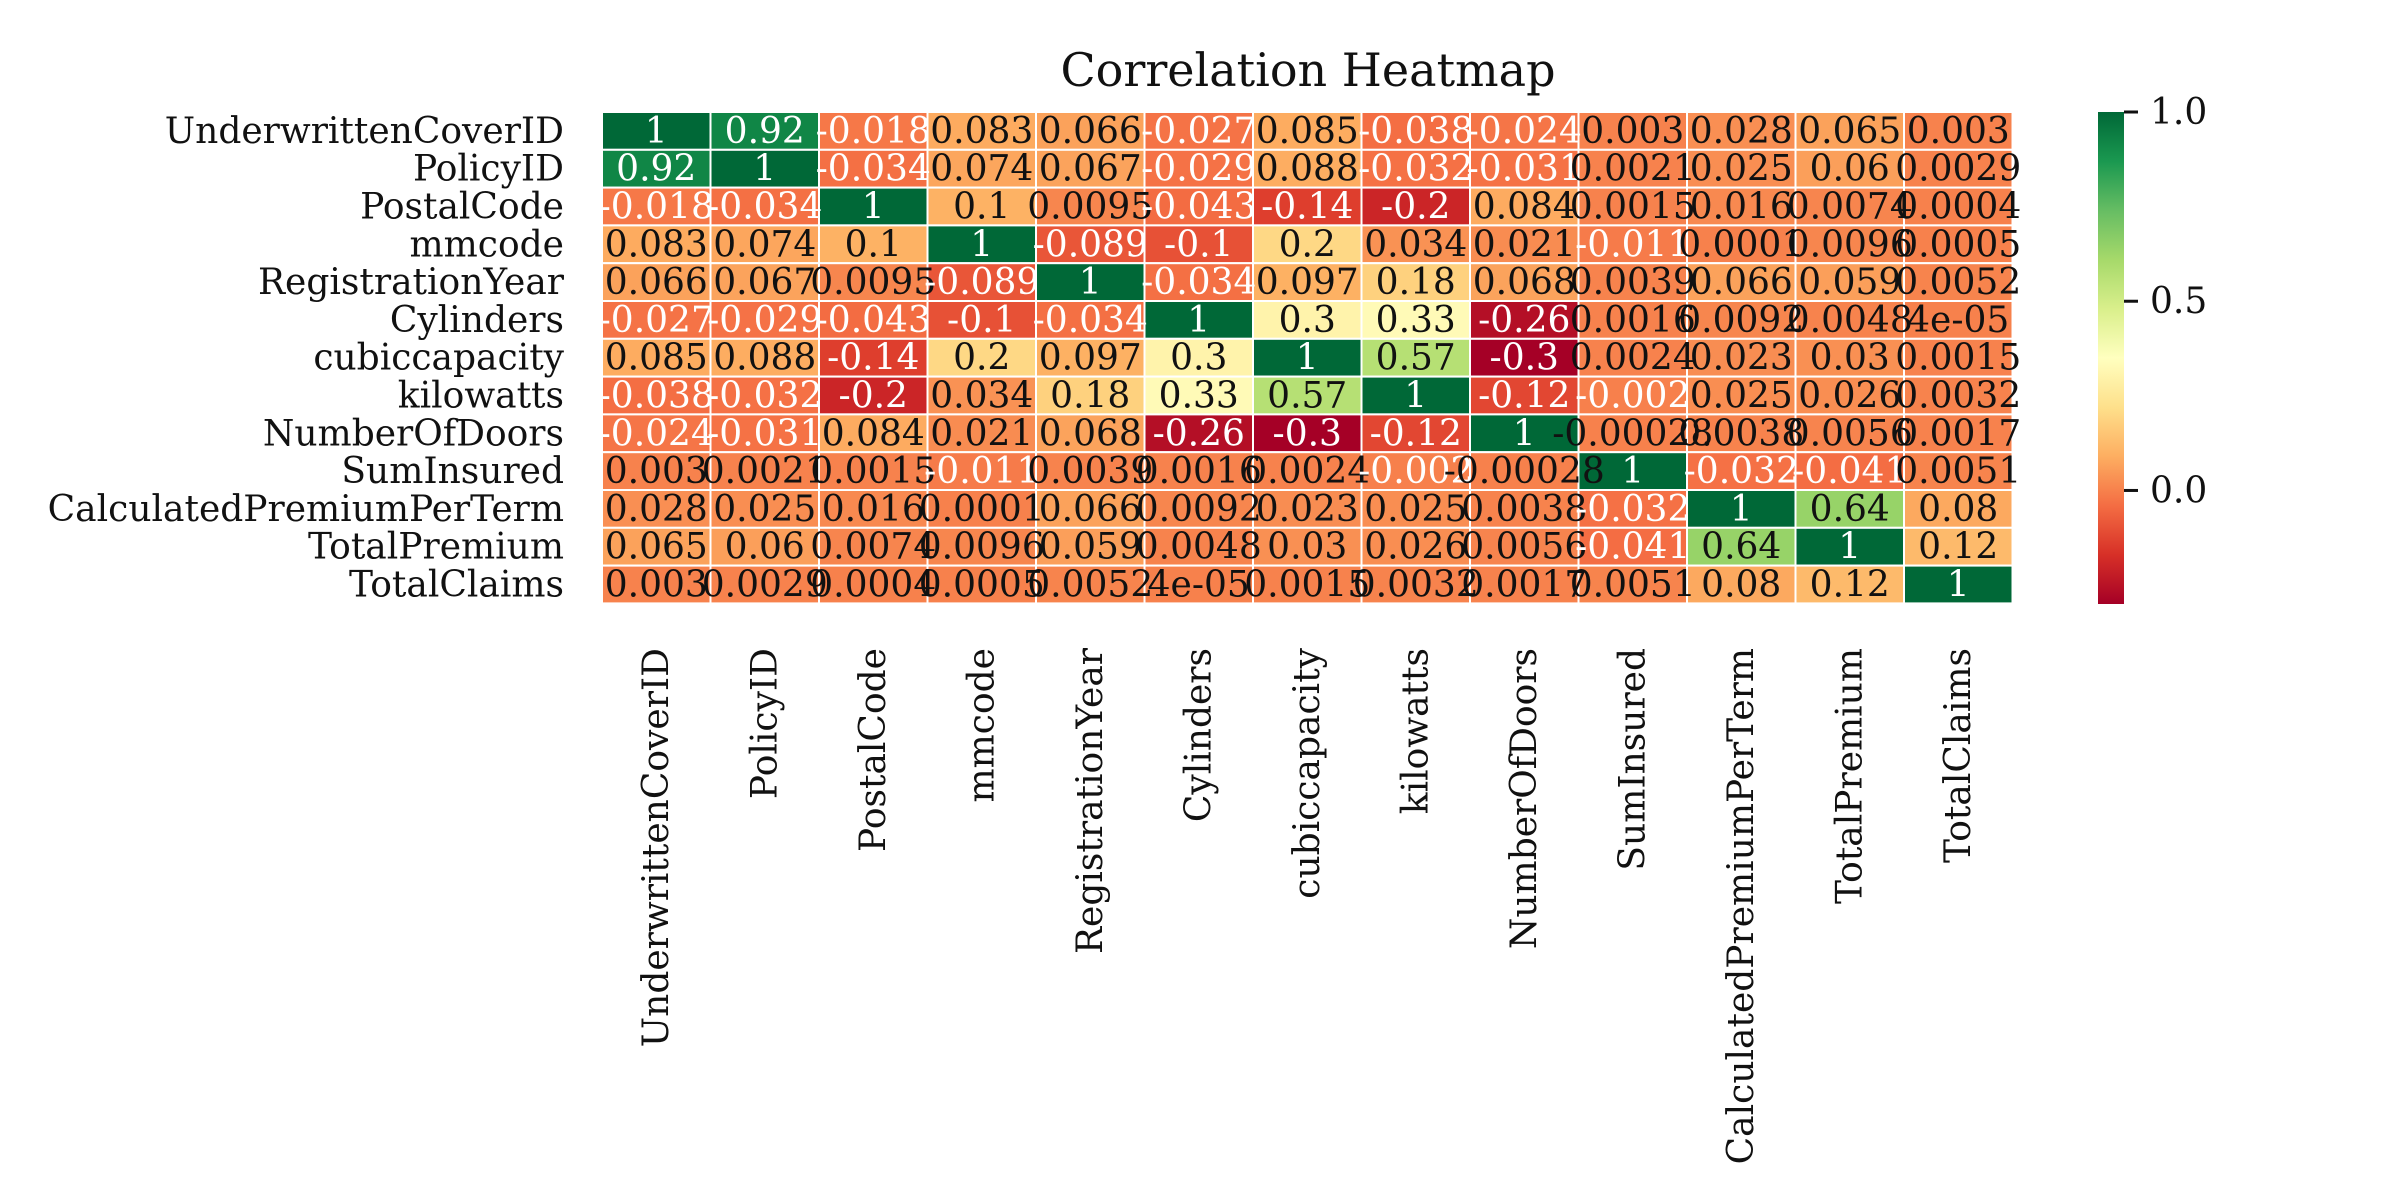 Image resolution: width=2400 pixels, height=1200 pixels. What do you see at coordinates (1416, 358) in the screenshot?
I see `heatmap-cell-label: 0.57` at bounding box center [1416, 358].